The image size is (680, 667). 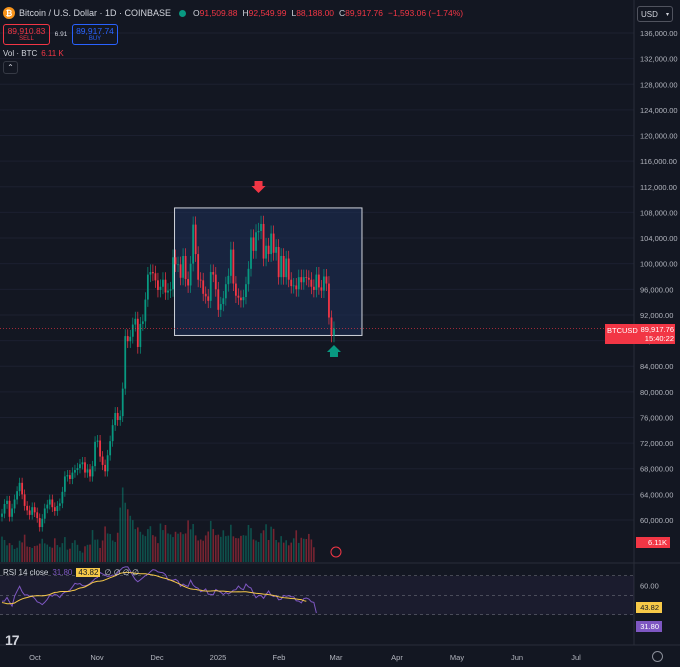 I want to click on rsi-legend: RSI 14 close 31.80 43.82 ∅ ∅ ∅ ∅, so click(x=71, y=572).